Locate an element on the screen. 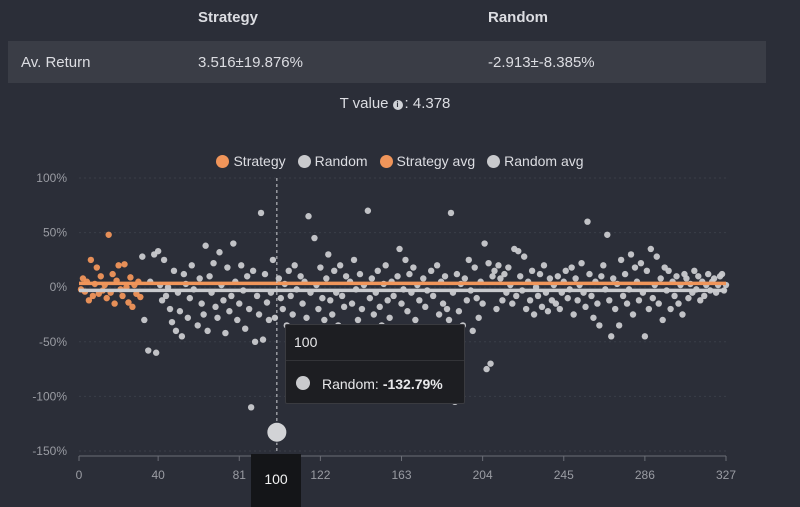 The width and height of the screenshot is (800, 507). x-tick-label: 40 is located at coordinates (158, 475).